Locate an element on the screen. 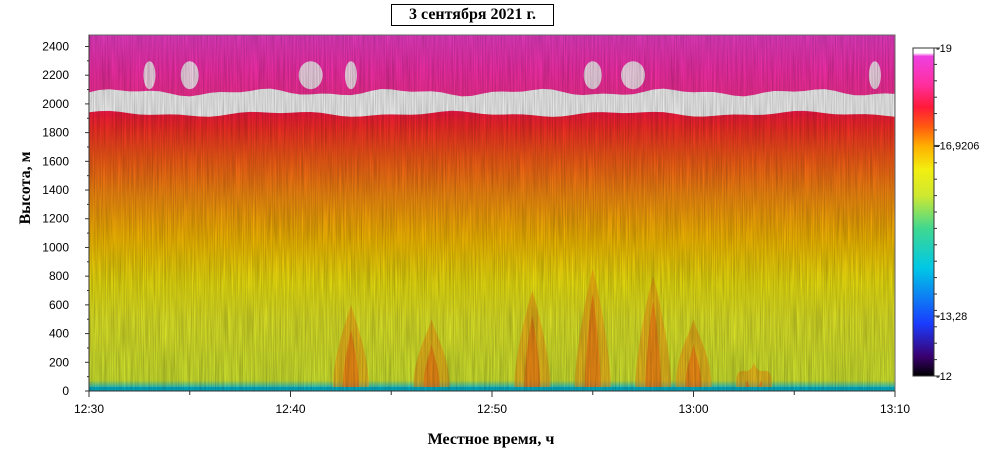 This screenshot has width=990, height=453. y-tick-label: 1000 is located at coordinates (55, 247).